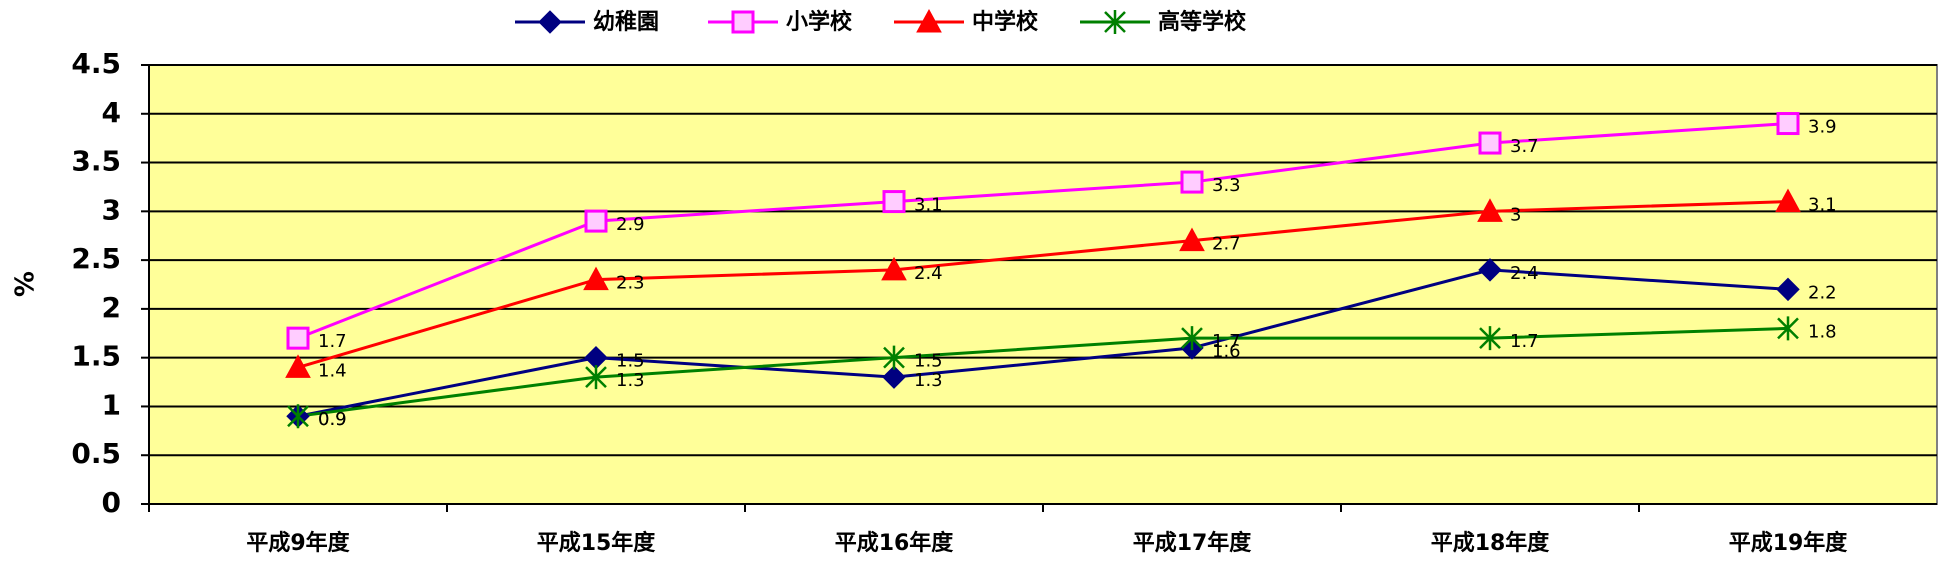  I want to click on data-label: 3, so click(1515, 214).